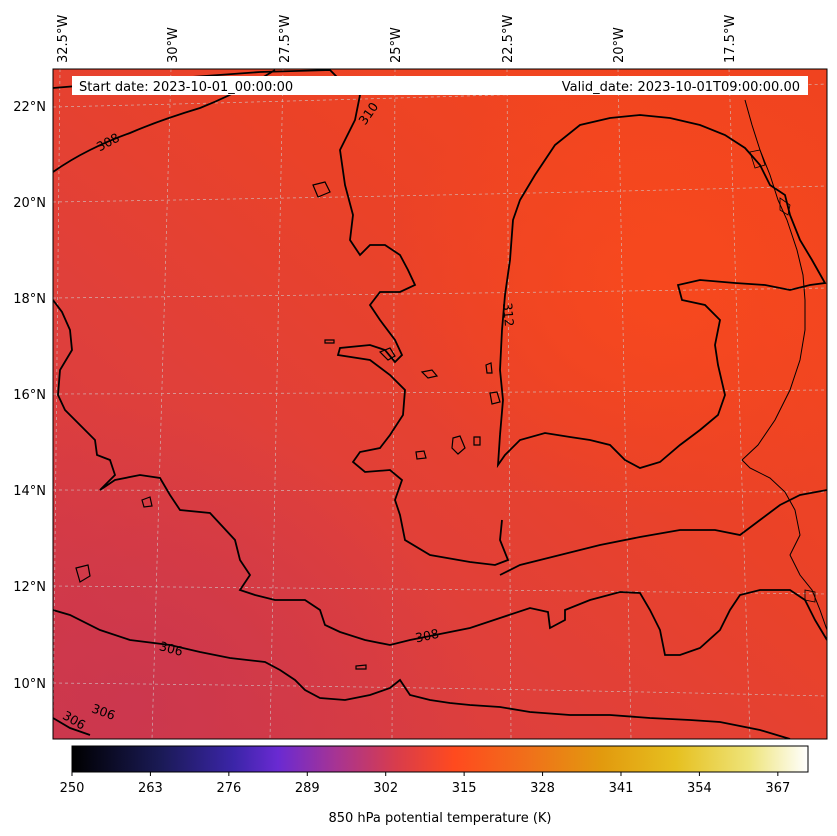 This screenshot has width=837, height=836. I want to click on colorbar-tick-label: 302, so click(385, 788).